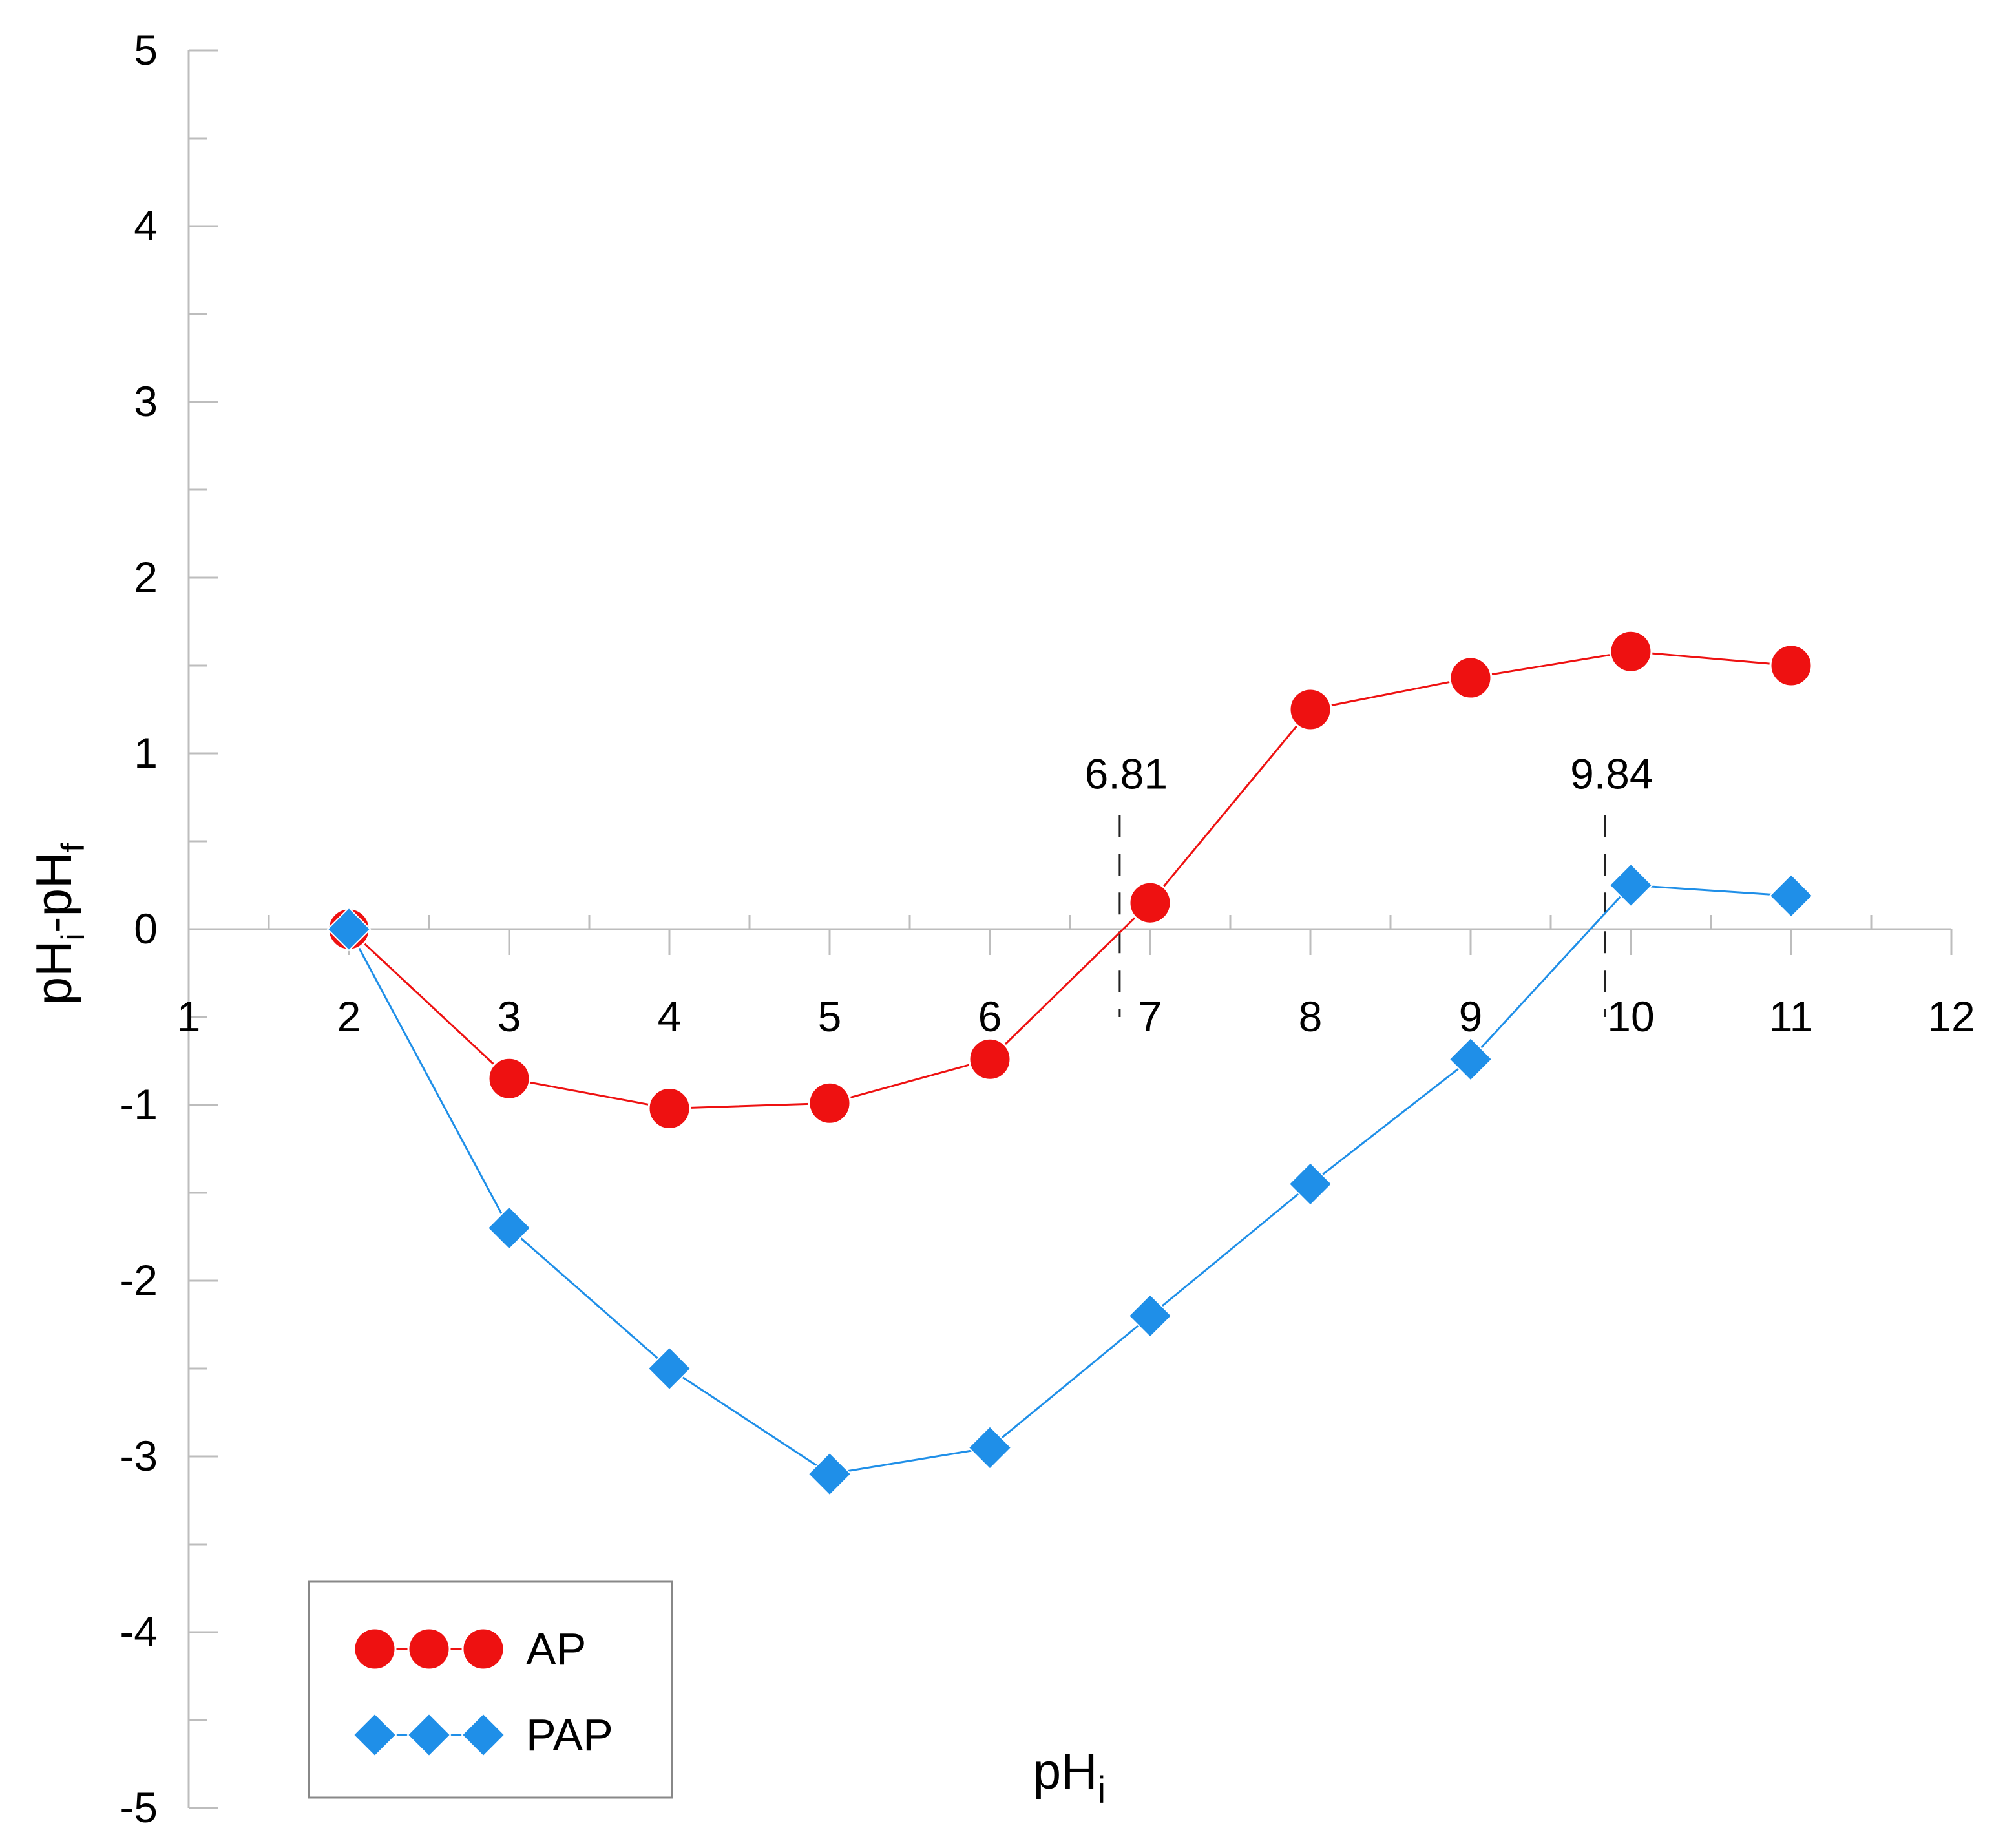  Describe the element at coordinates (139, 1104) in the screenshot. I see `y-tick-label: -1` at that location.